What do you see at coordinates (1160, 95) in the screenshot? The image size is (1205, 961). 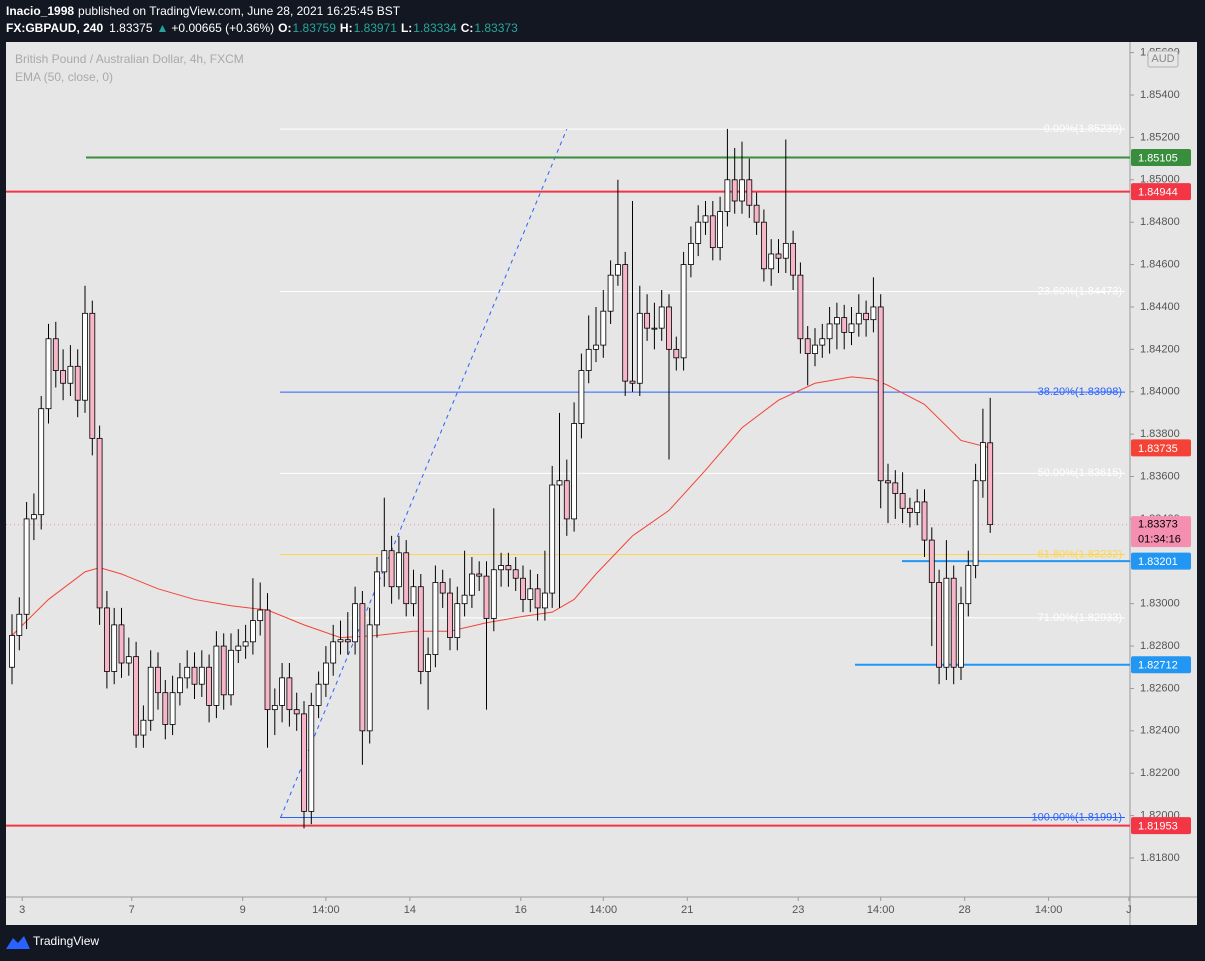 I see `y-tick-label: 1.85400` at bounding box center [1160, 95].